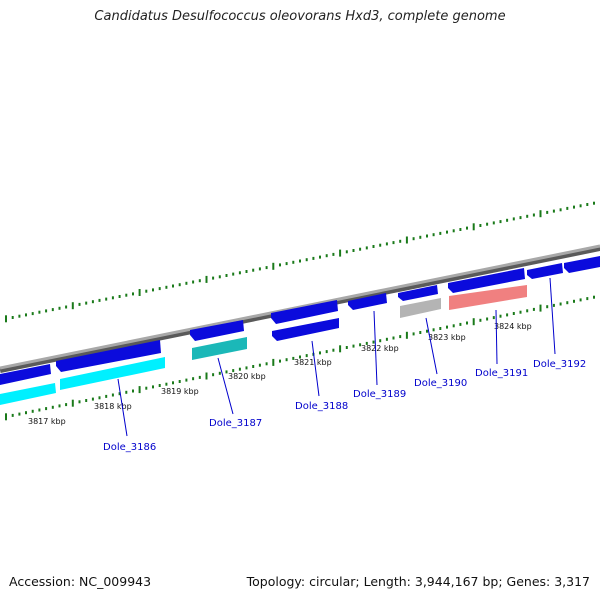 The width and height of the screenshot is (600, 600). What do you see at coordinates (247, 376) in the screenshot?
I see `kbp-label: 3820 kbp` at bounding box center [247, 376].